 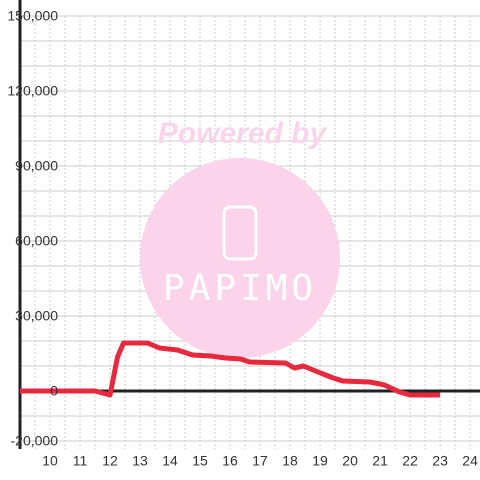 What do you see at coordinates (36, 241) in the screenshot?
I see `y-tick-label: 60,000` at bounding box center [36, 241].